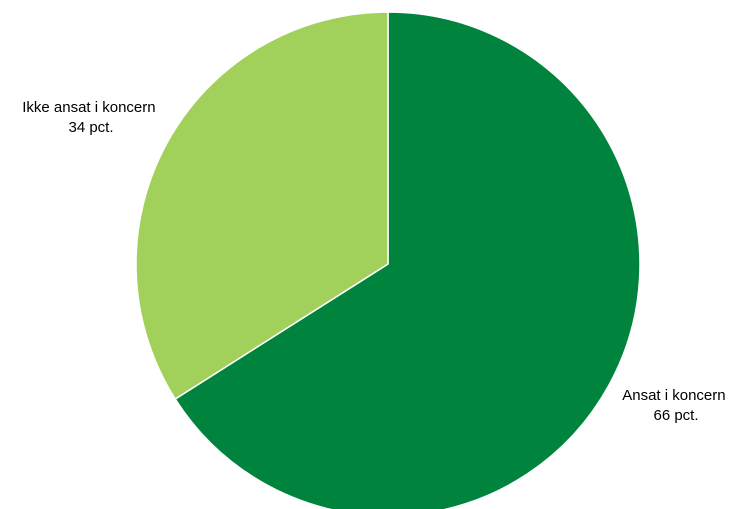 This screenshot has height=509, width=741. I want to click on slice-label-ansat-value: 66 pct., so click(675, 415).